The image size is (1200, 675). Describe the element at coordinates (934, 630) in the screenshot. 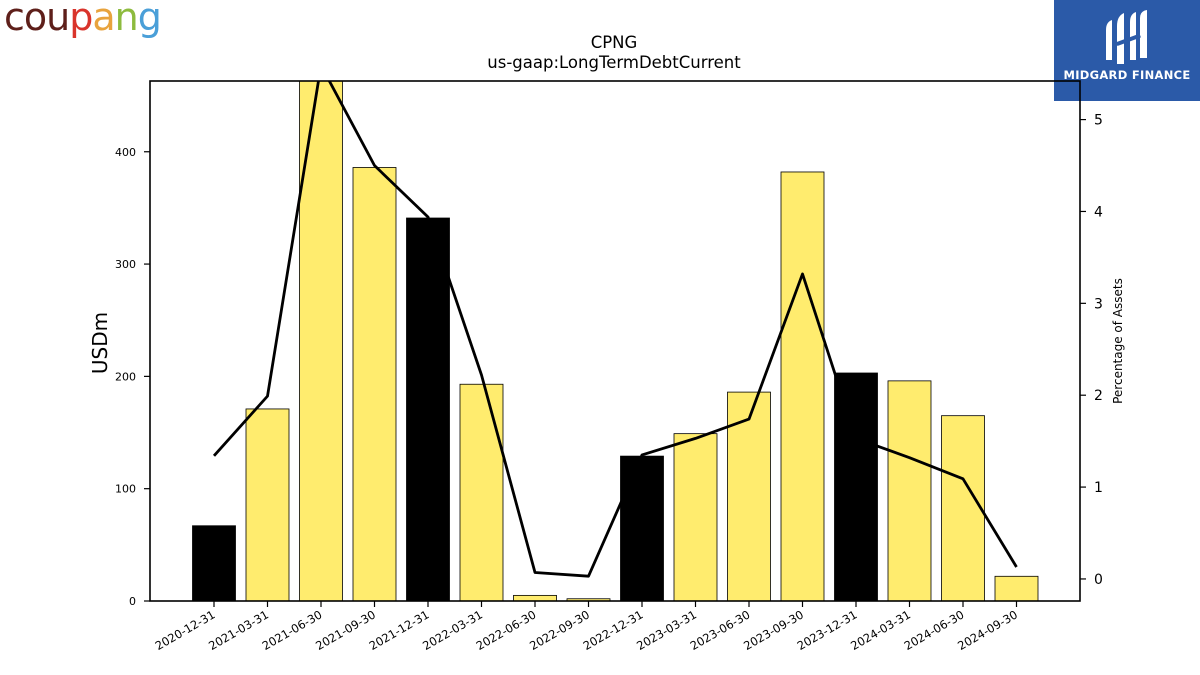

I see `x-tick-label: 2024-06-30` at that location.